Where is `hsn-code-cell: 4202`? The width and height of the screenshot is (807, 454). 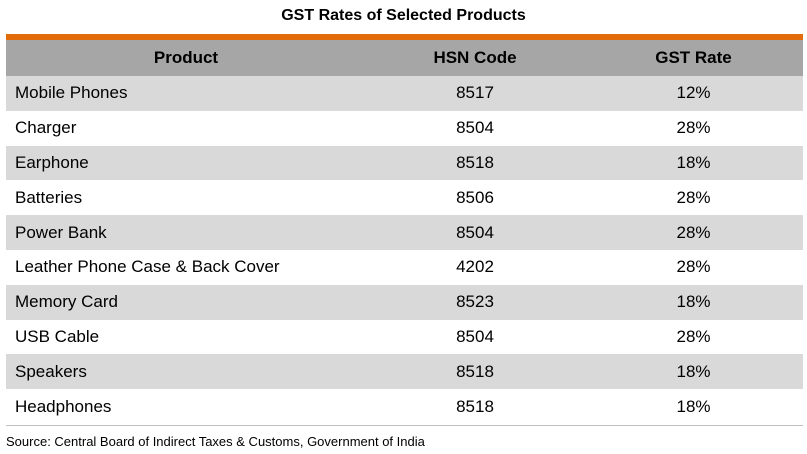
hsn-code-cell: 4202 is located at coordinates (475, 267).